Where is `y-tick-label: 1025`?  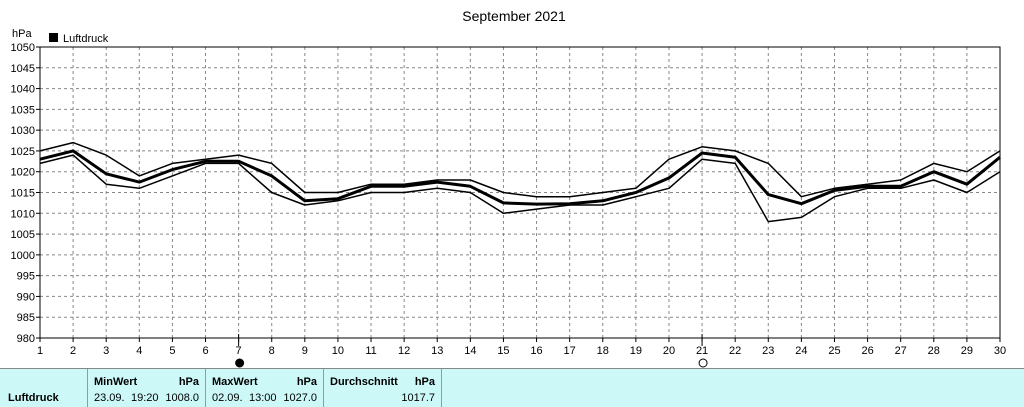 y-tick-label: 1025 is located at coordinates (23, 152).